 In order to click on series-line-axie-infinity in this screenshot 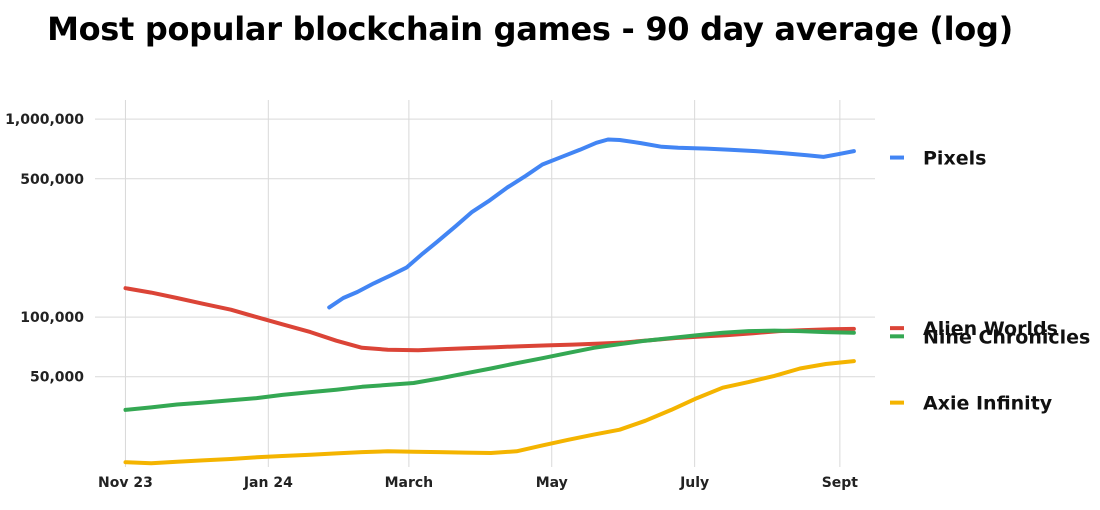, I will do `click(489, 412)`.